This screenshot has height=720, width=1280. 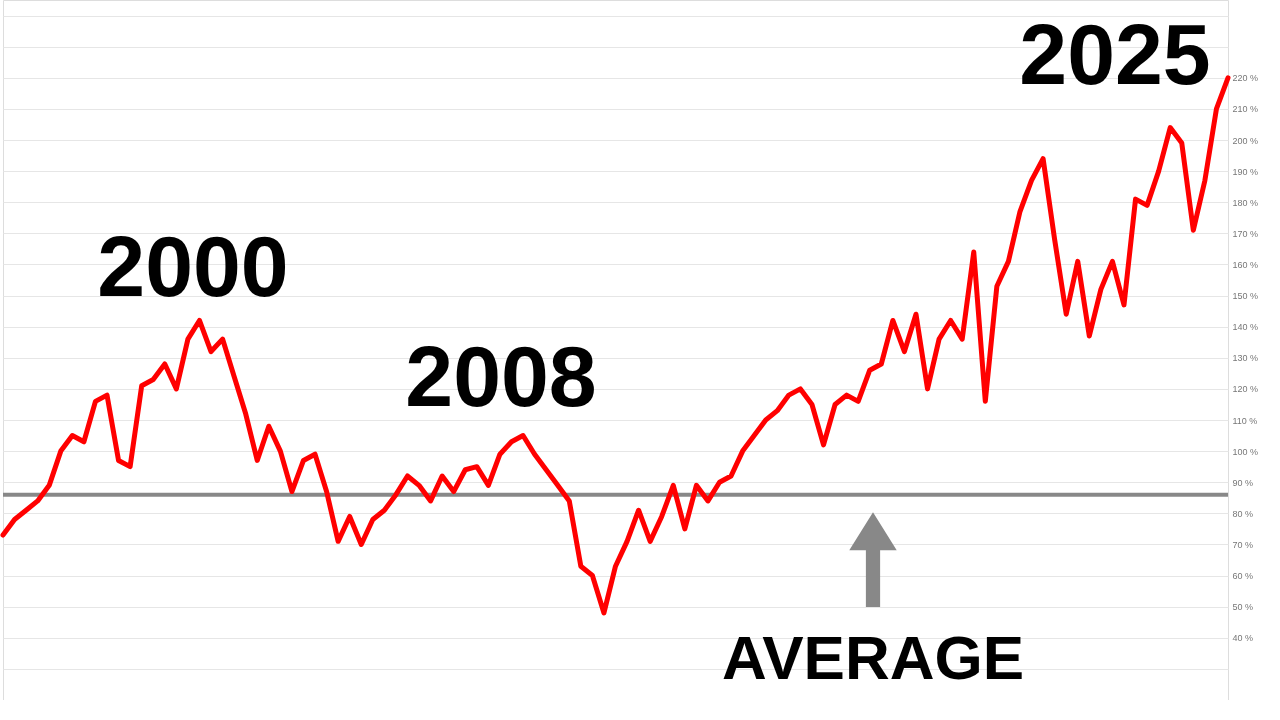 What do you see at coordinates (1243, 482) in the screenshot?
I see `y-tick-label: 90 %` at bounding box center [1243, 482].